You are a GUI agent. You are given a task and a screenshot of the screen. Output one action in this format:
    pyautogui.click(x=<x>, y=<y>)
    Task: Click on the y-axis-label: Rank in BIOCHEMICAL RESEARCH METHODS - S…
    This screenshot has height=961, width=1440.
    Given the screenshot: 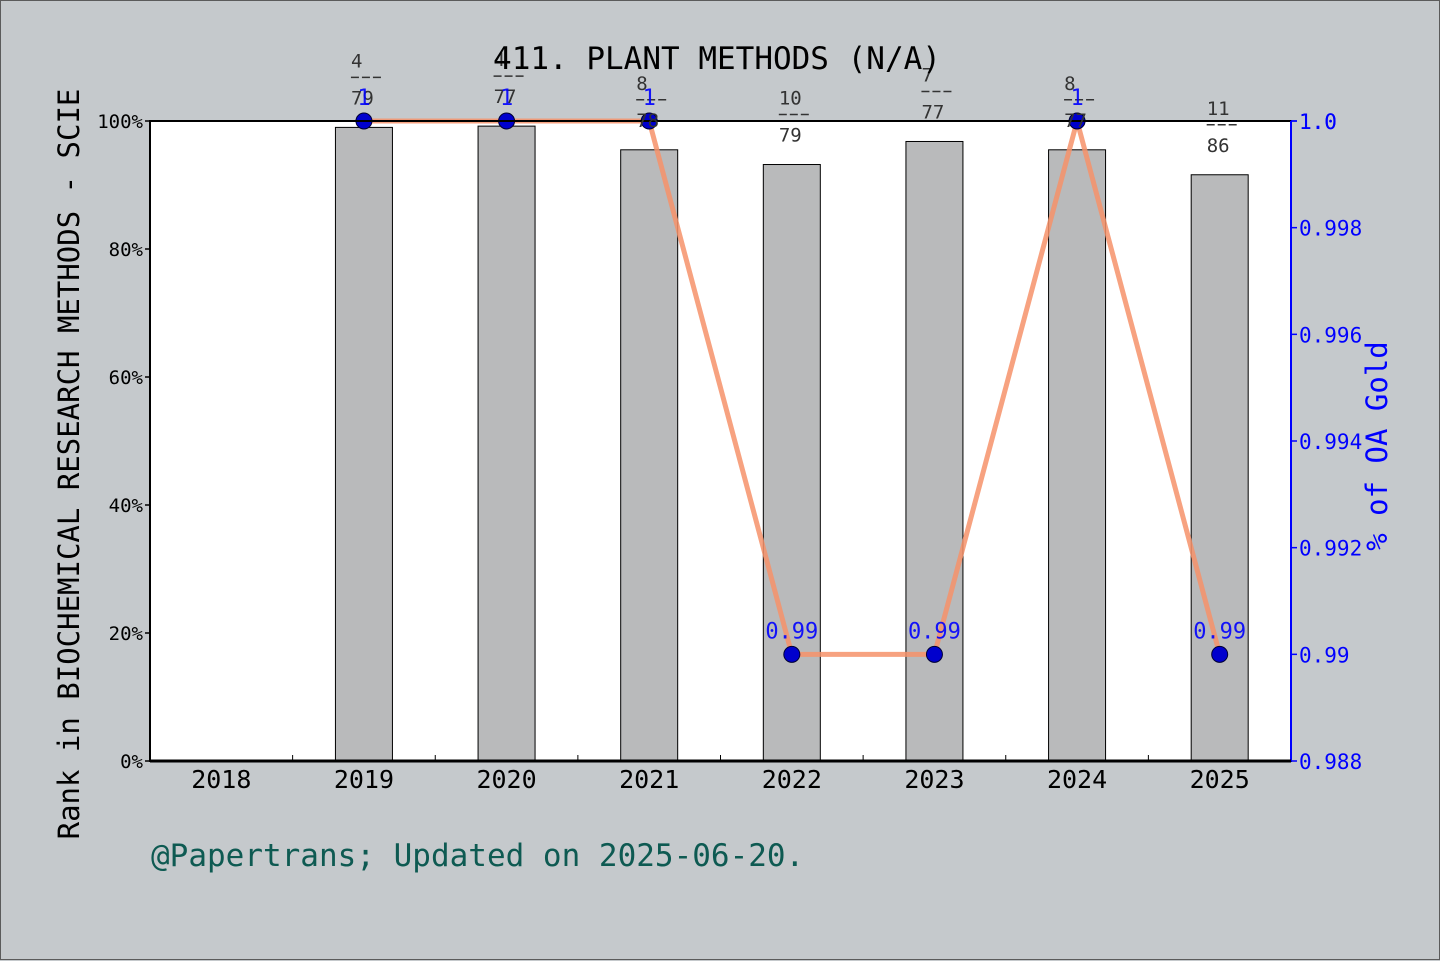 What is the action you would take?
    pyautogui.click(x=69, y=464)
    